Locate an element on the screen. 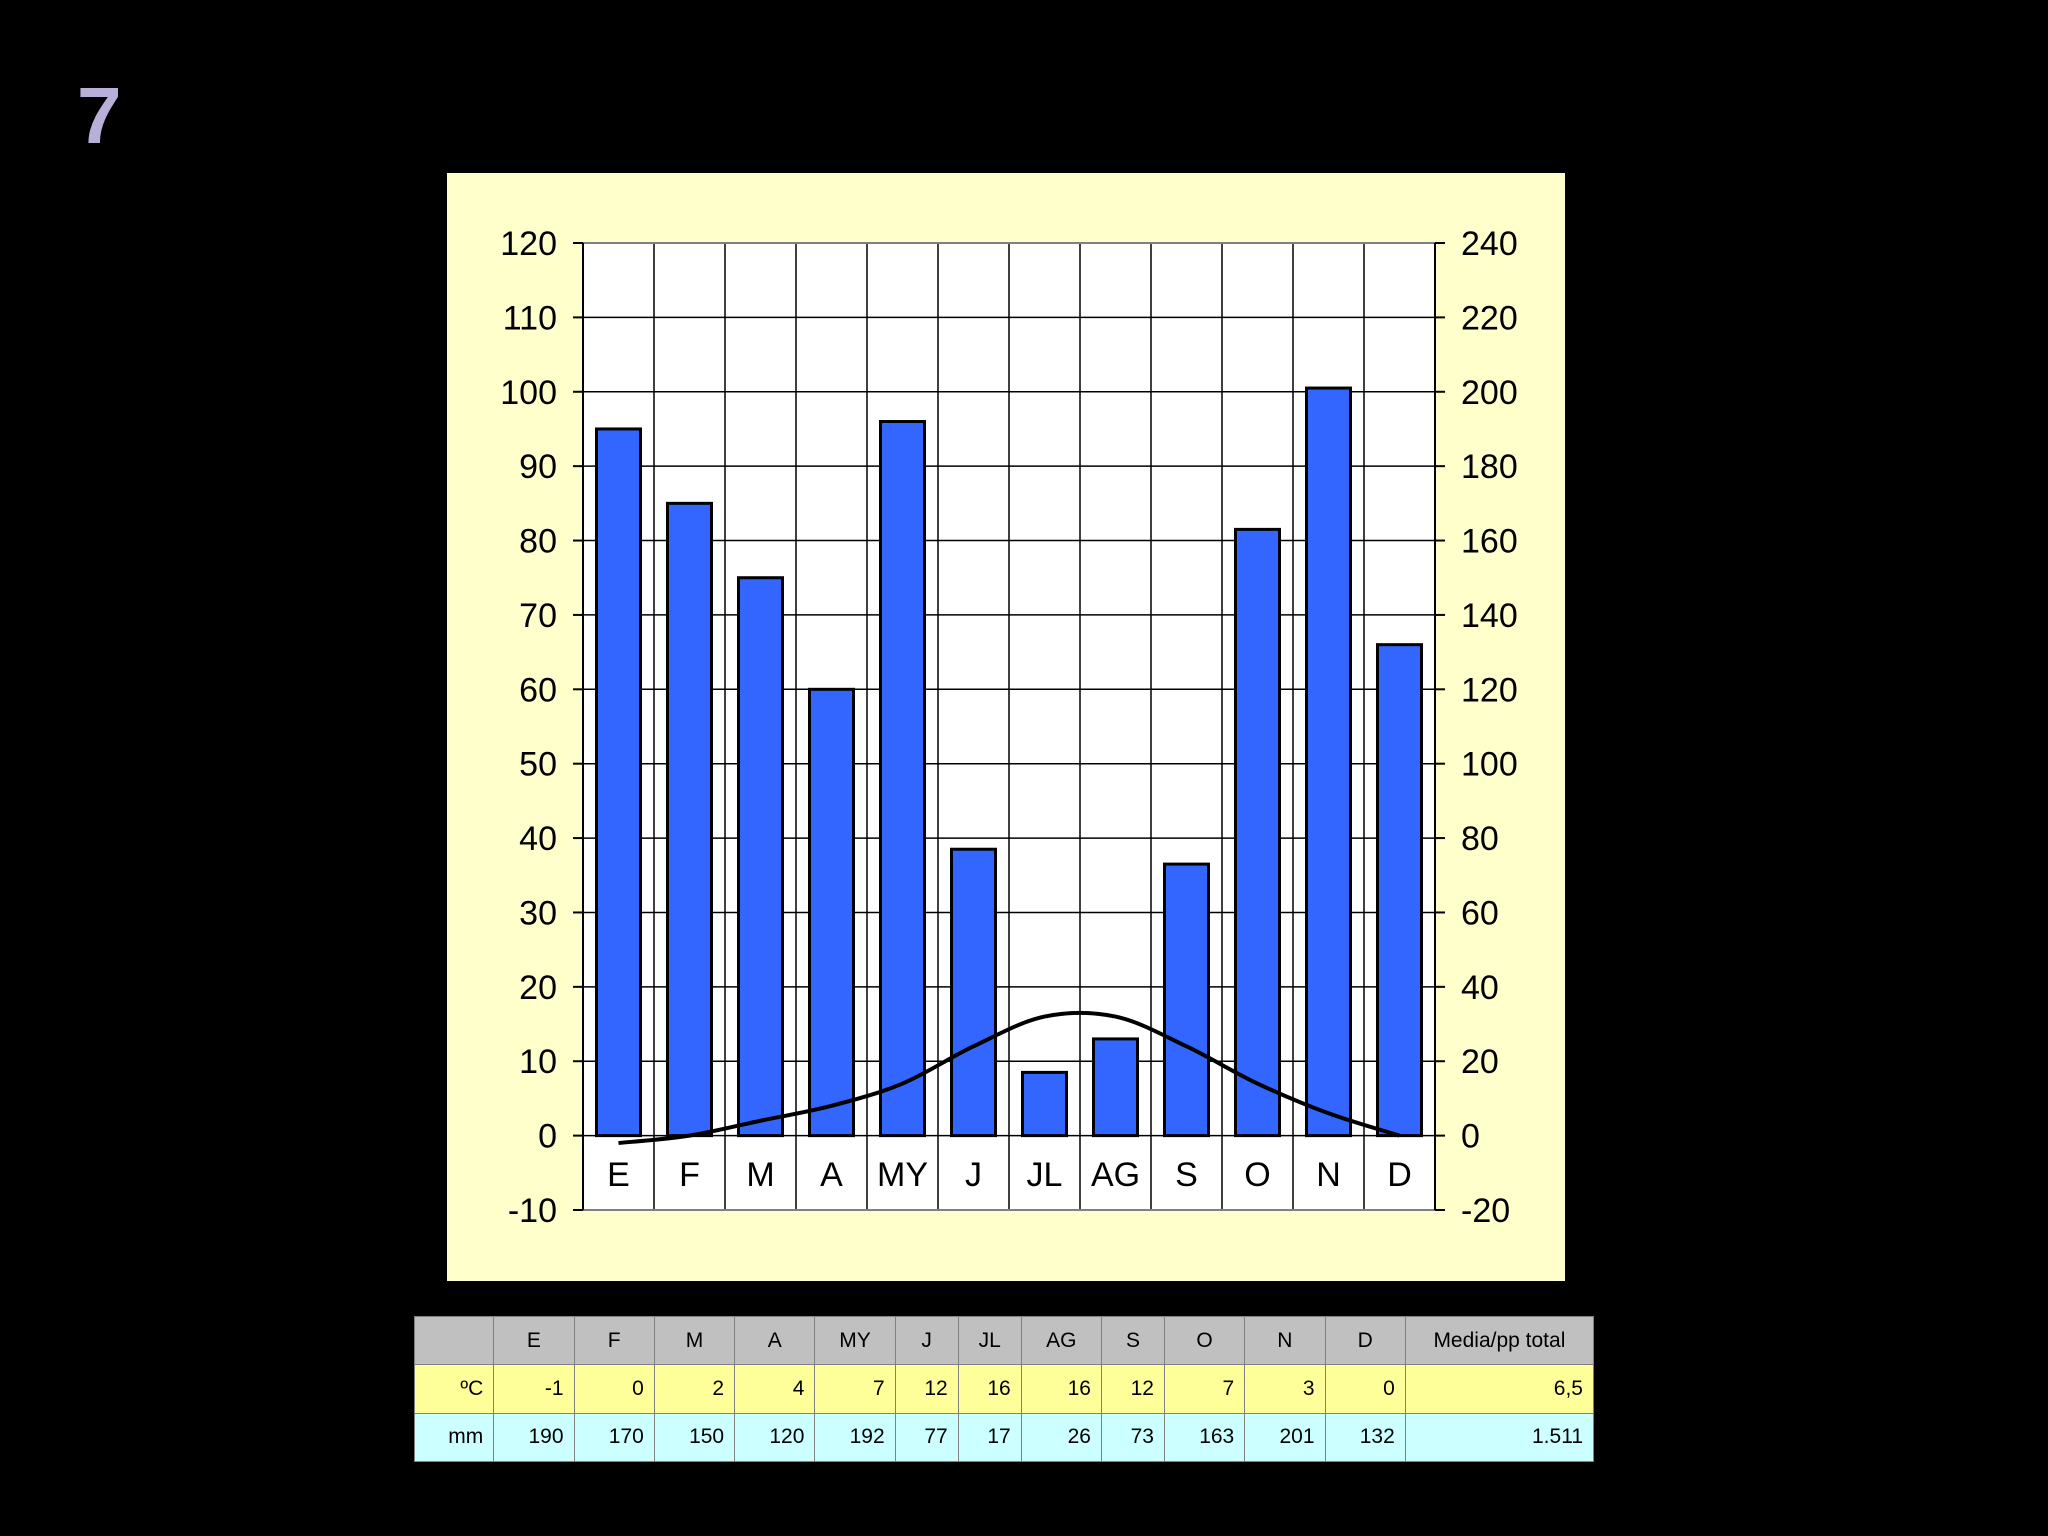 The height and width of the screenshot is (1536, 2048). bar-M is located at coordinates (760, 857).